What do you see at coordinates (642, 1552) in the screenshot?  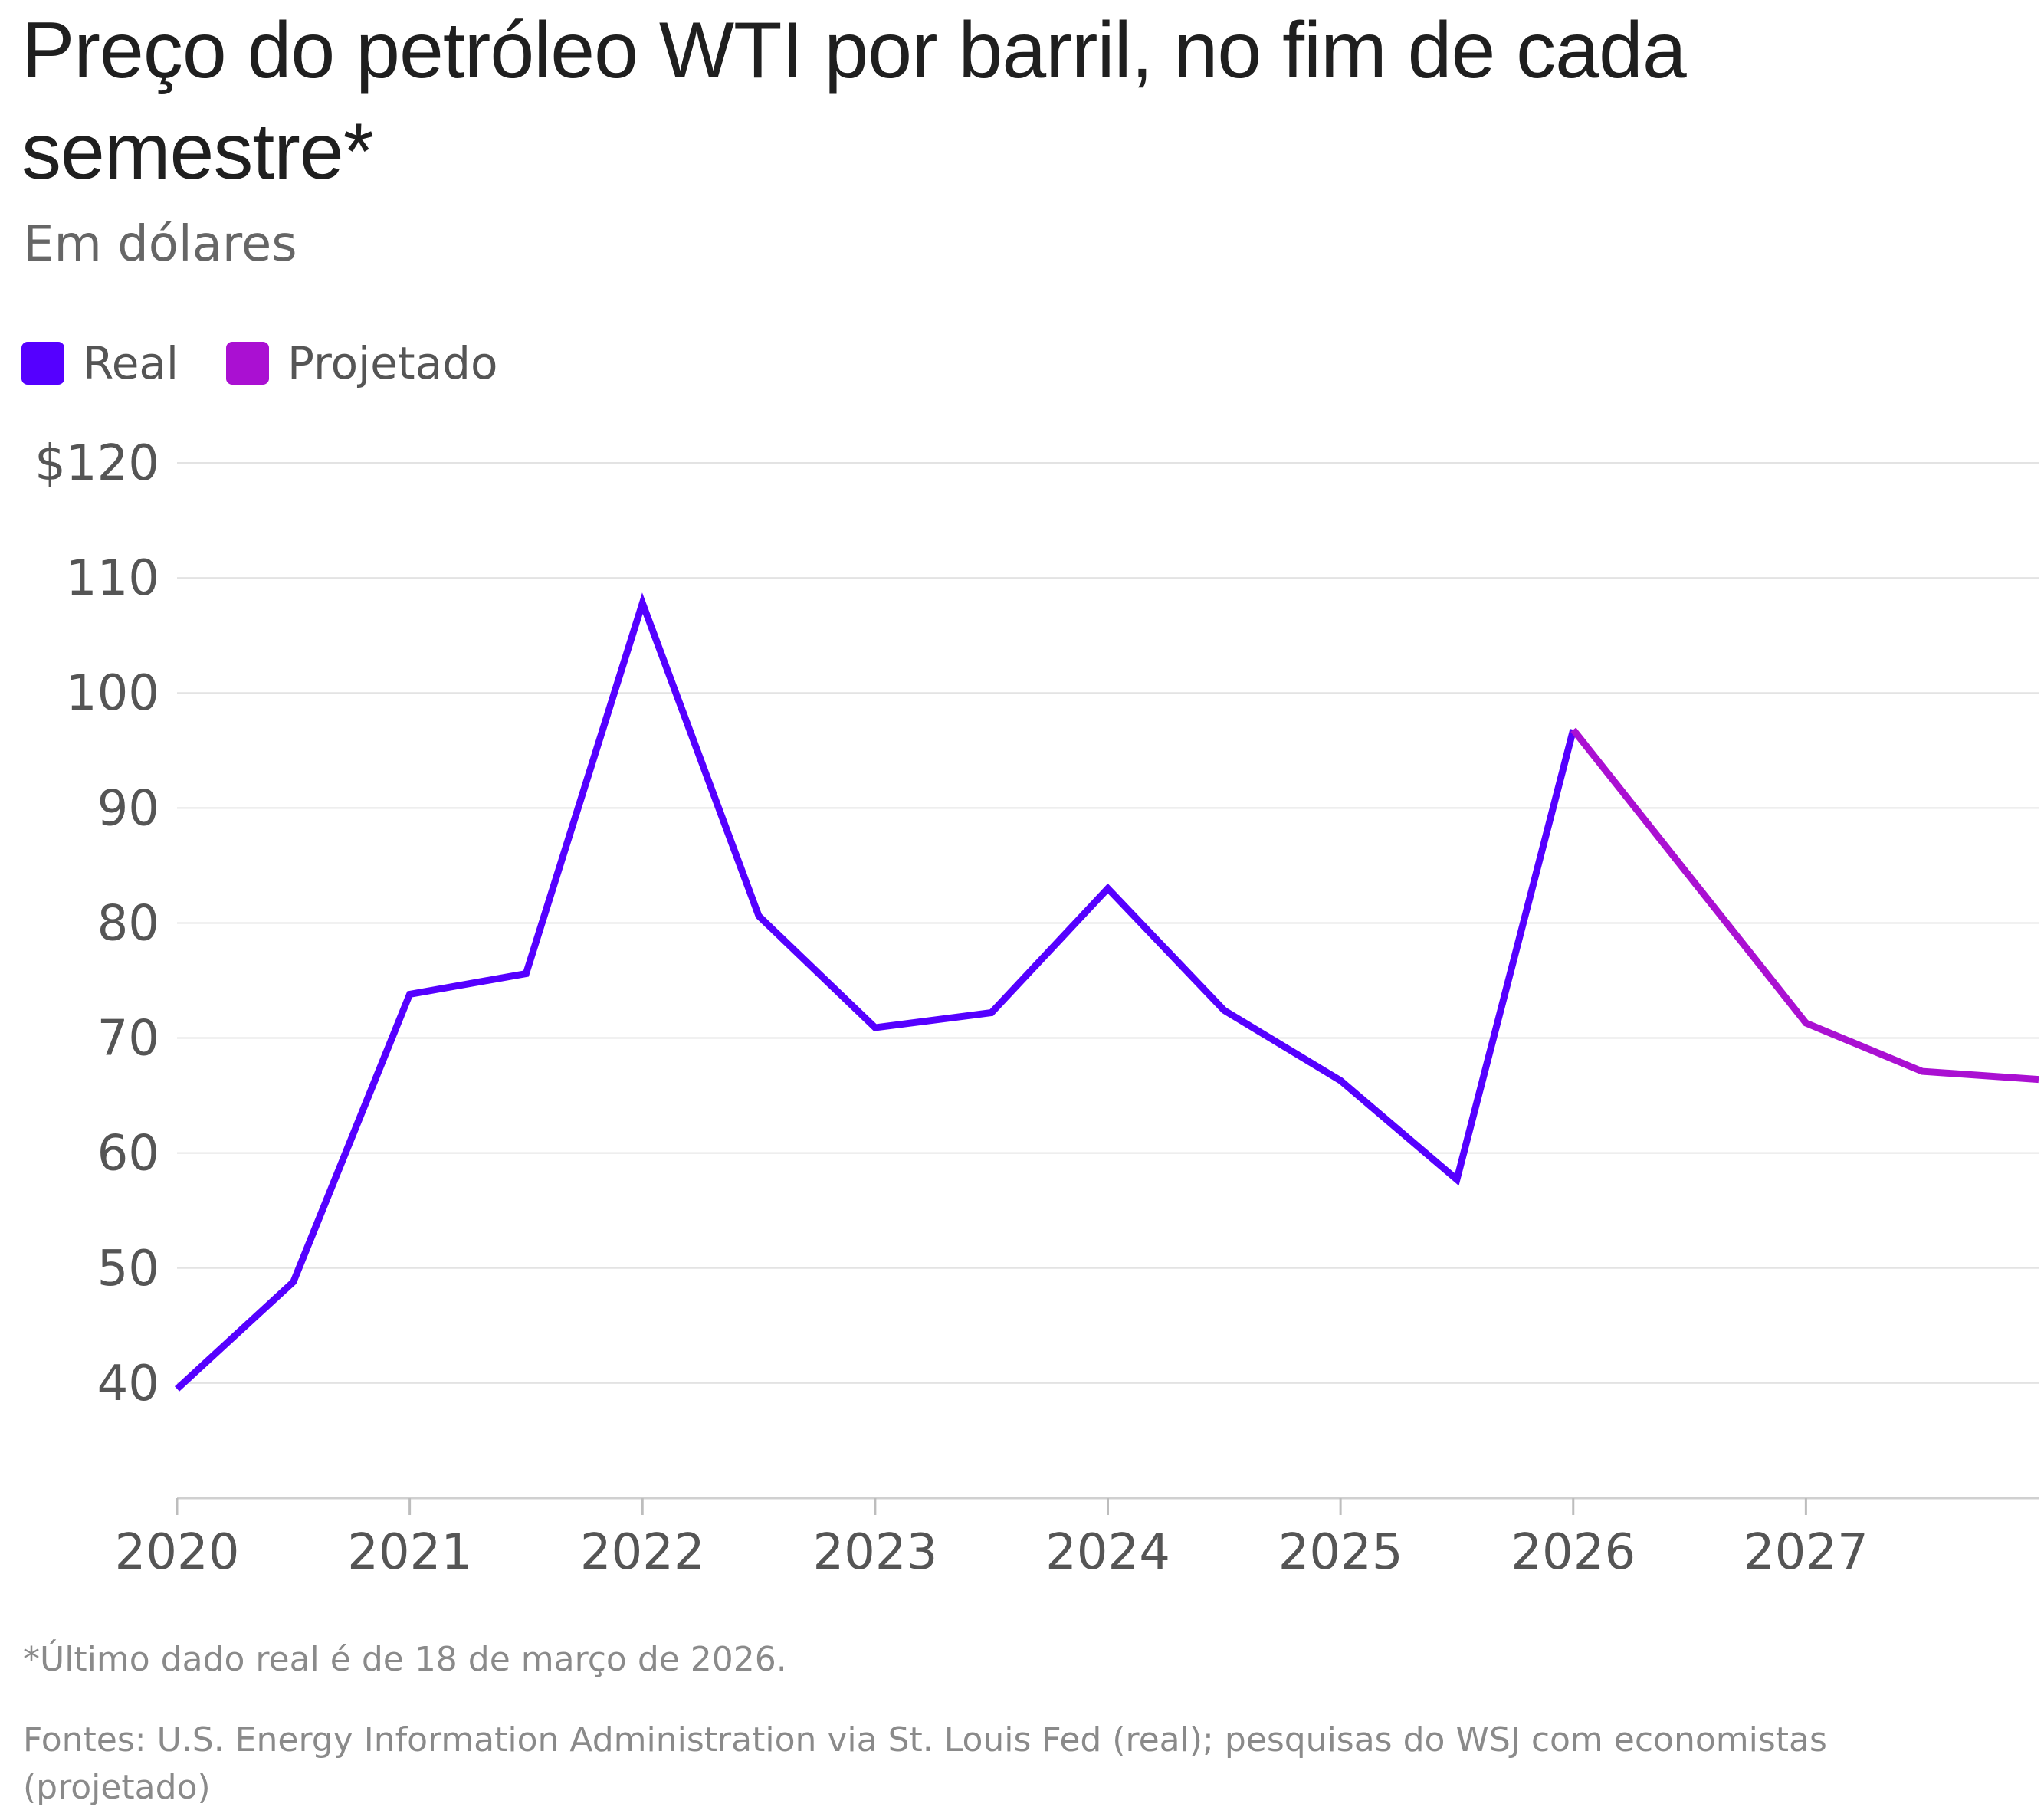 I see `x-tick-label: 2022` at bounding box center [642, 1552].